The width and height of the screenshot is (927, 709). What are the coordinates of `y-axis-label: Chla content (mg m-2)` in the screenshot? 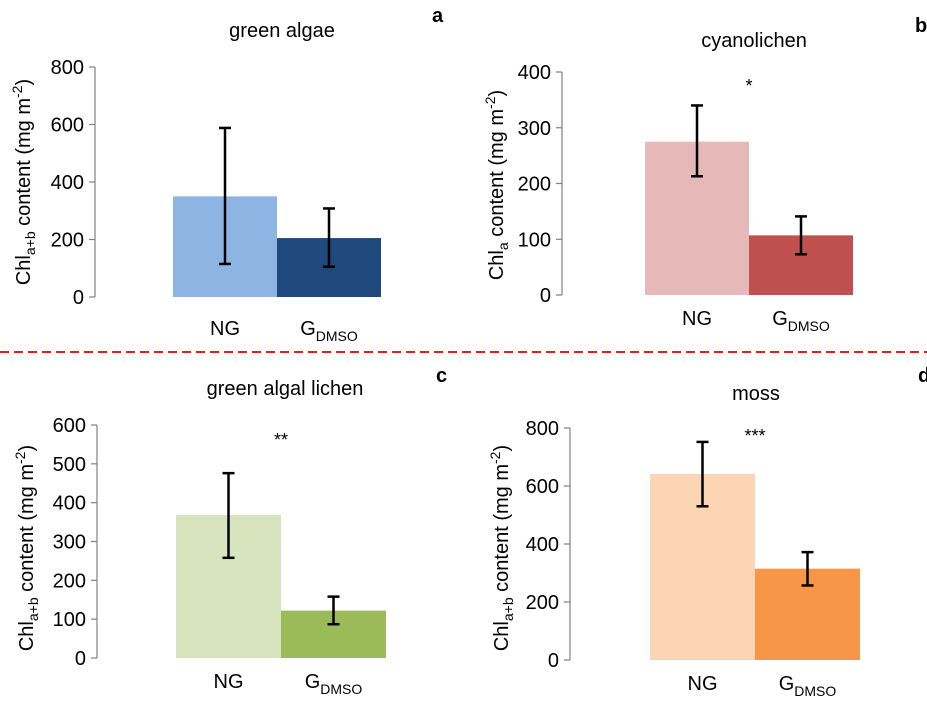 It's located at (496, 185).